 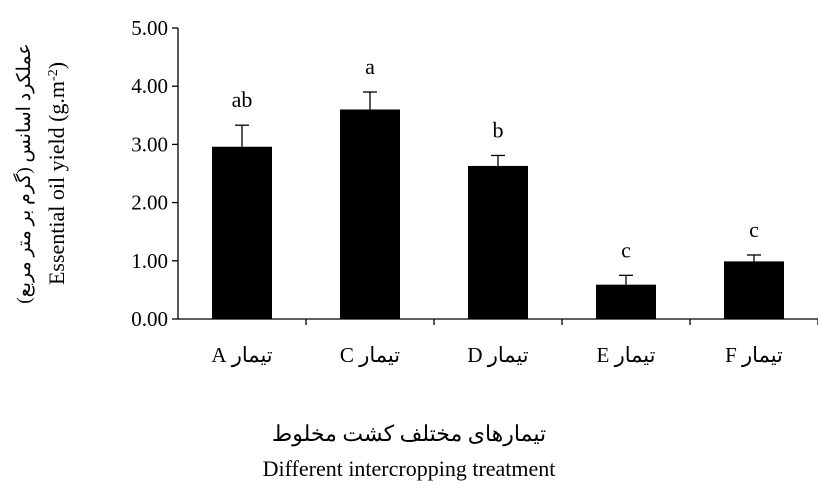 I want to click on y-tick-label: 3.00, so click(x=149, y=144).